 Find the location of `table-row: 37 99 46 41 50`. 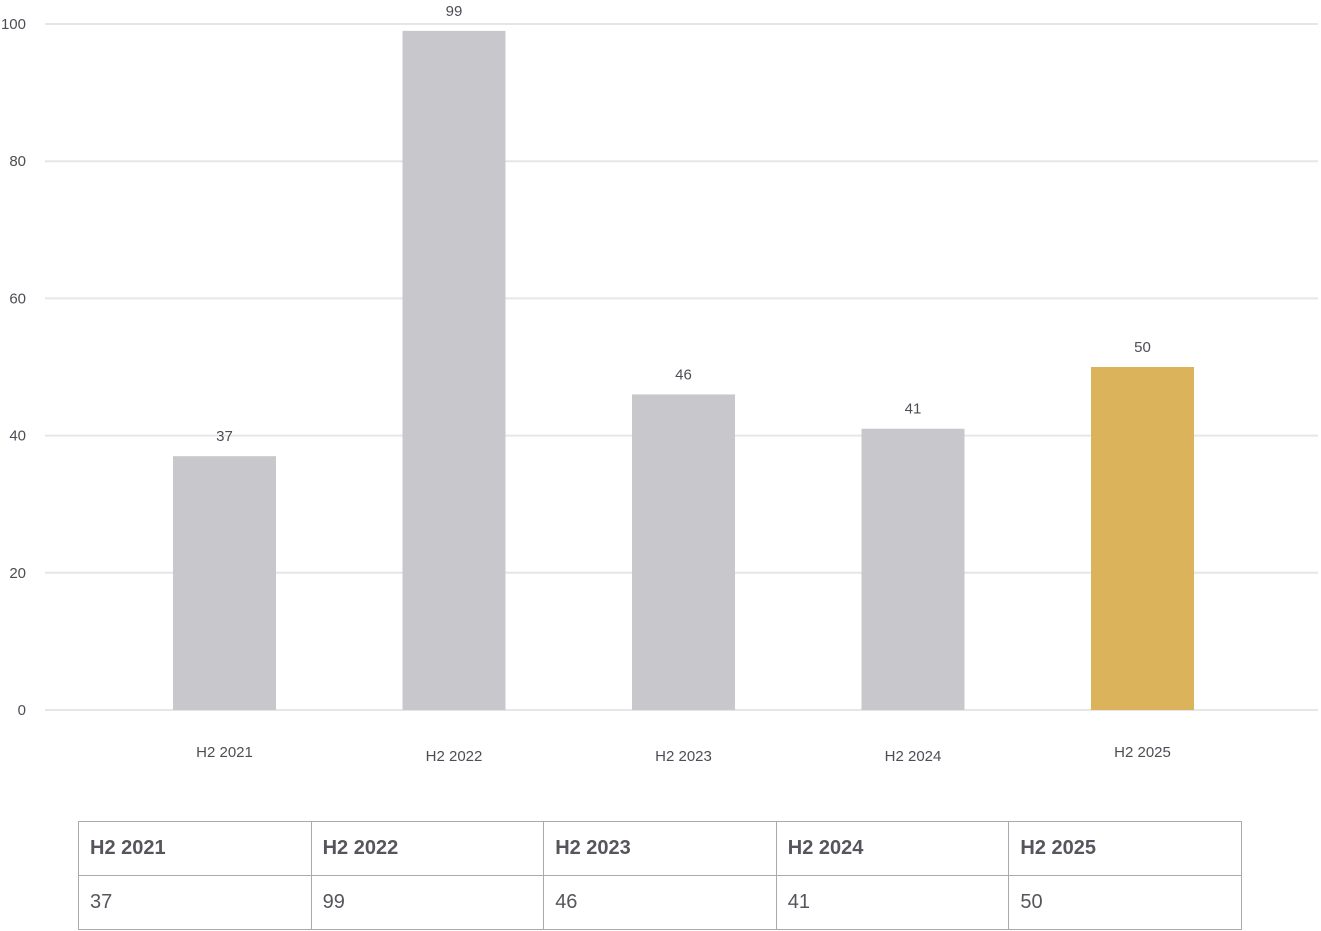

table-row: 37 99 46 41 50 is located at coordinates (660, 902).